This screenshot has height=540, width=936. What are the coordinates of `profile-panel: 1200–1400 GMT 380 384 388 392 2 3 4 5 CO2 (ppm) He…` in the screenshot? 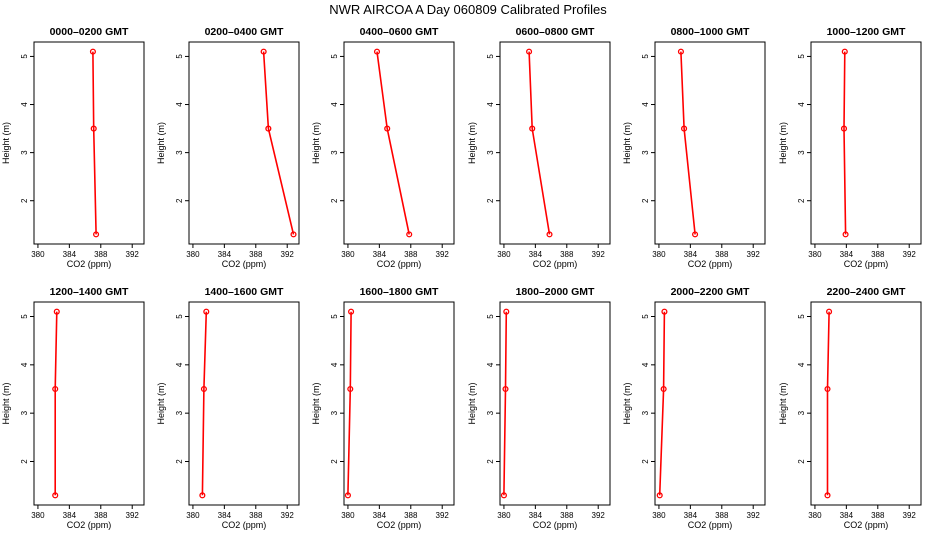 It's located at (73, 408).